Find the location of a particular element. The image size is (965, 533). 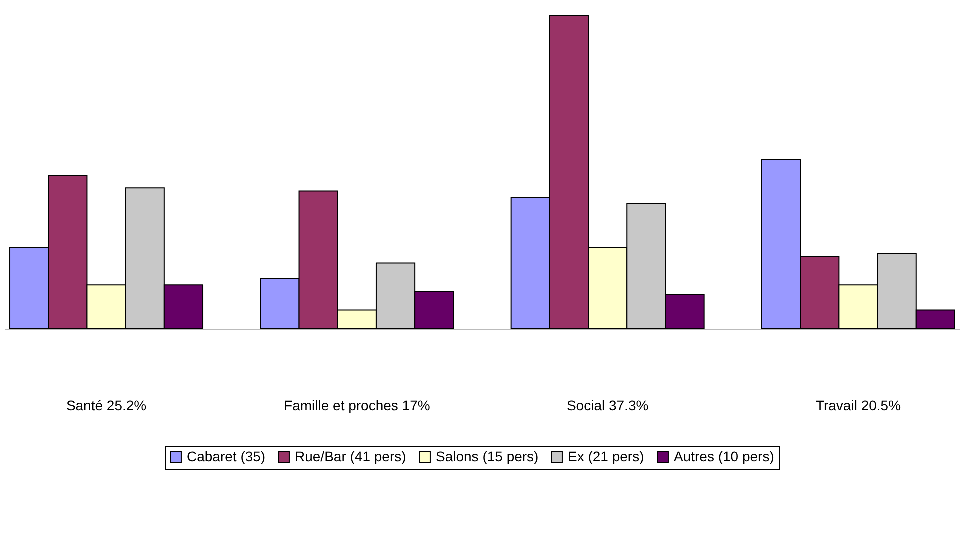

x-tick-label: Santé 25.2% is located at coordinates (106, 406).